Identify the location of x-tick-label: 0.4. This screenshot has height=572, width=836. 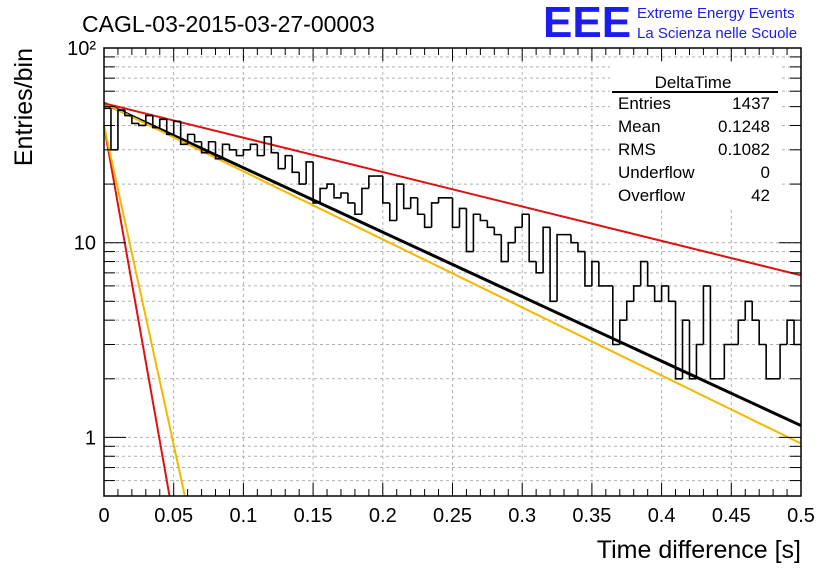
(662, 516).